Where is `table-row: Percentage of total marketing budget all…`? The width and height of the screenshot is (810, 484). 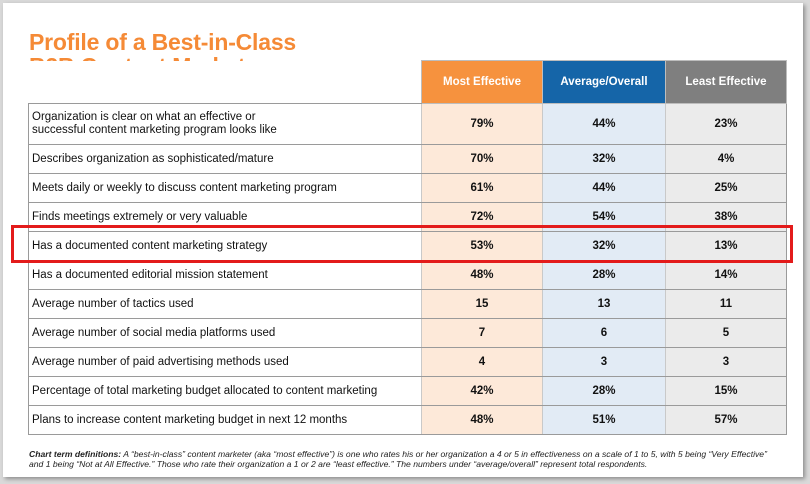 table-row: Percentage of total marketing budget all… is located at coordinates (407, 391).